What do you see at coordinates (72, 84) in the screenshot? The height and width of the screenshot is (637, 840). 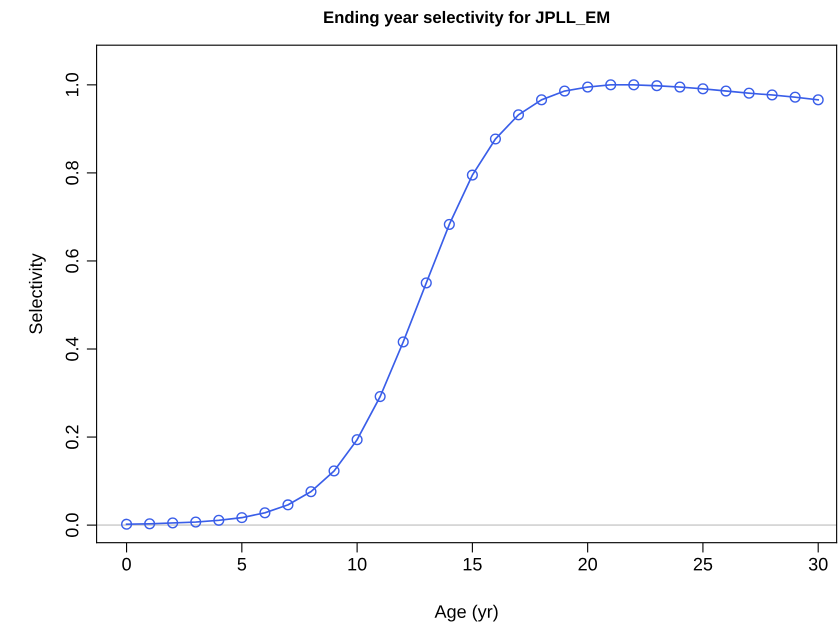 I see `y-tick-label: 1.0` at bounding box center [72, 84].